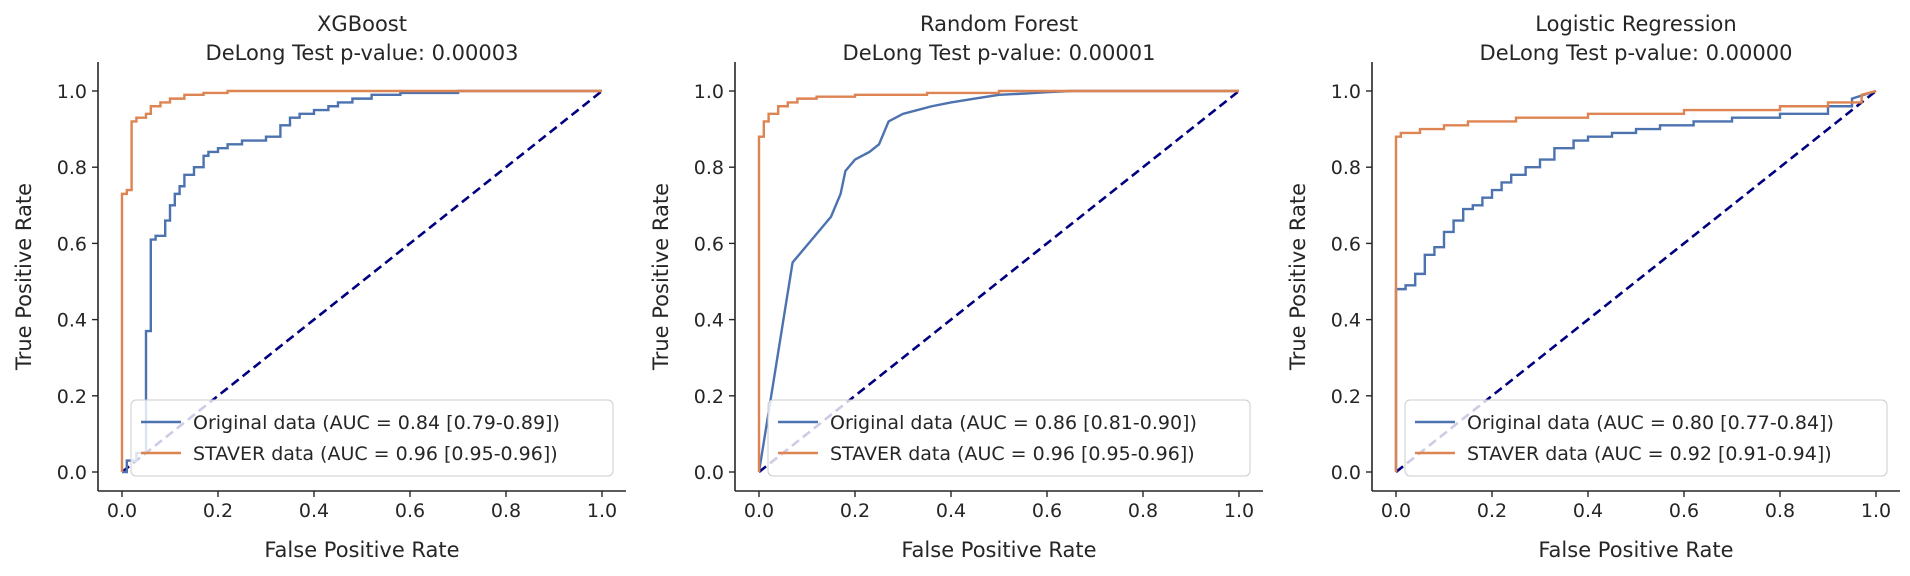 The image size is (1910, 576). Describe the element at coordinates (1013, 423) in the screenshot. I see `legend-label: Original data (AUC = 0.86 [0.81-0.90])` at that location.